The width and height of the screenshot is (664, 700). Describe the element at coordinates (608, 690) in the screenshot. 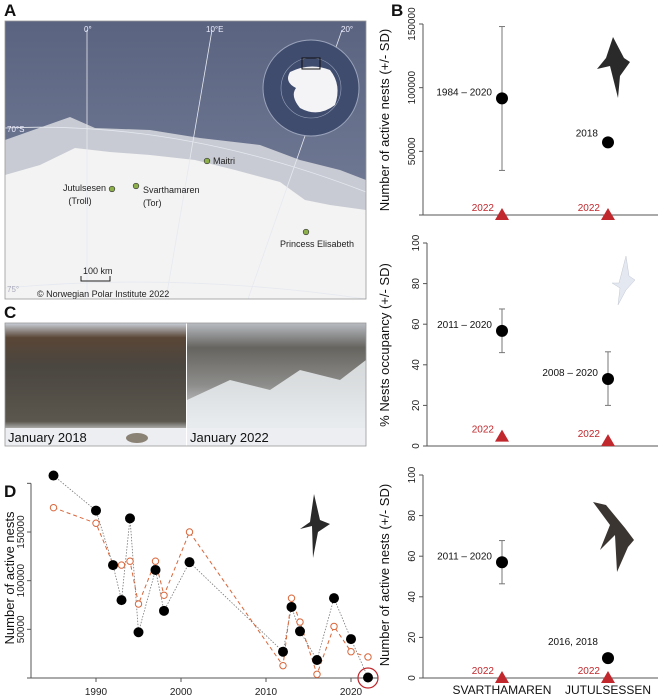

I see `category-label: JUTULSESSEN` at that location.